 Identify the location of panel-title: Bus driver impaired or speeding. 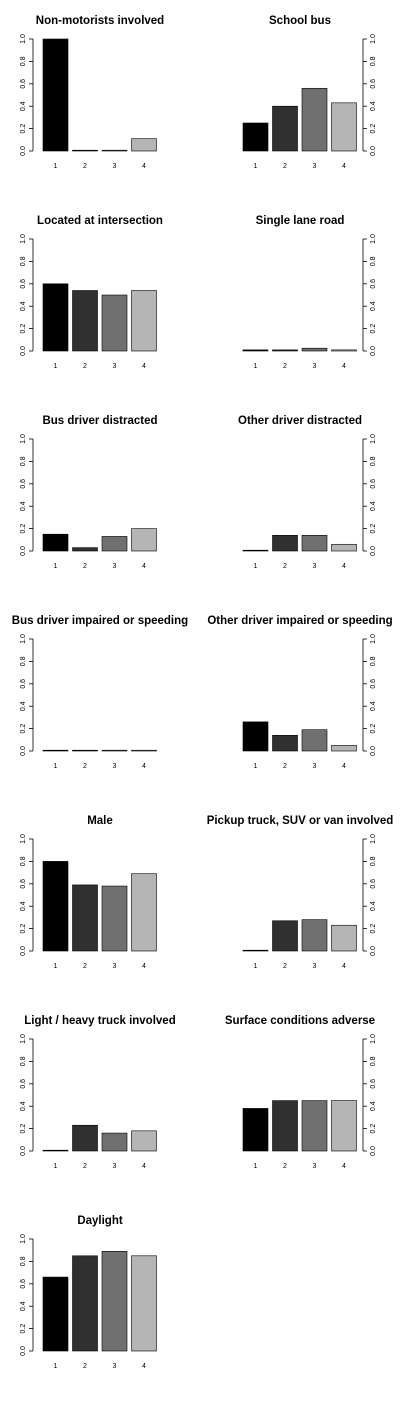
(100, 621).